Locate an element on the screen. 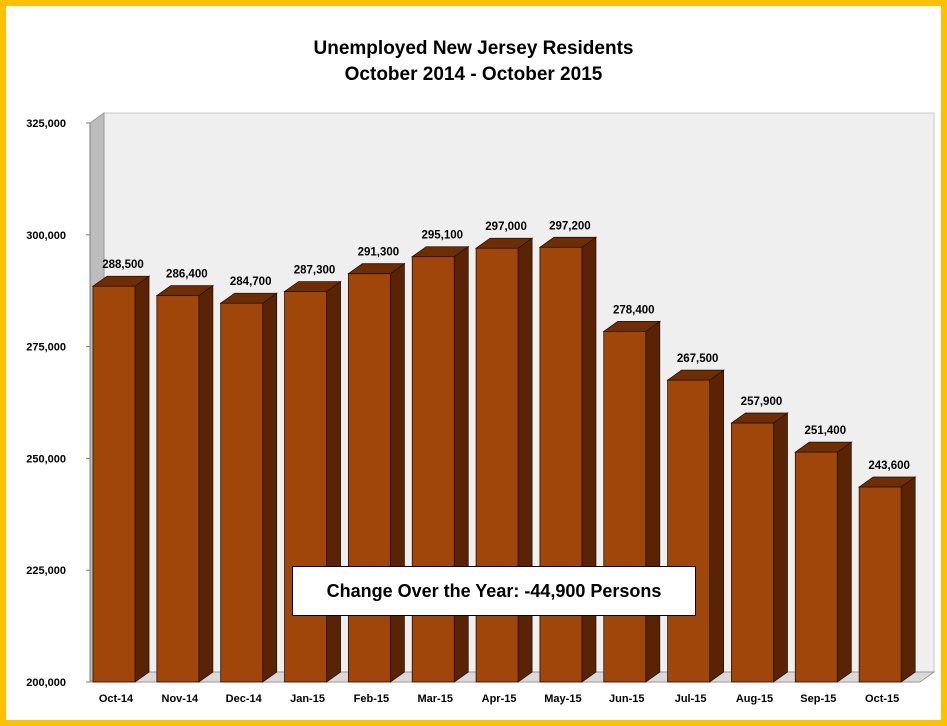 The width and height of the screenshot is (947, 726). data-label: 291,300 is located at coordinates (379, 253).